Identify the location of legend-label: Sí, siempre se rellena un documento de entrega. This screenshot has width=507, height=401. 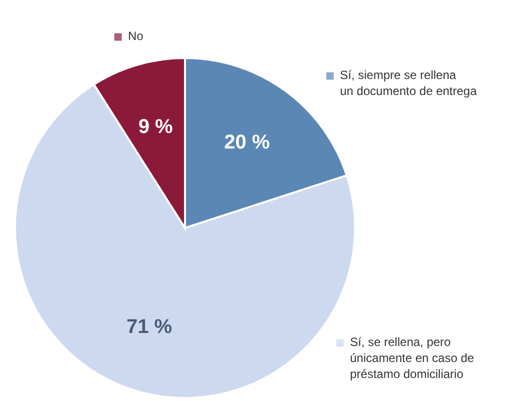
(409, 83).